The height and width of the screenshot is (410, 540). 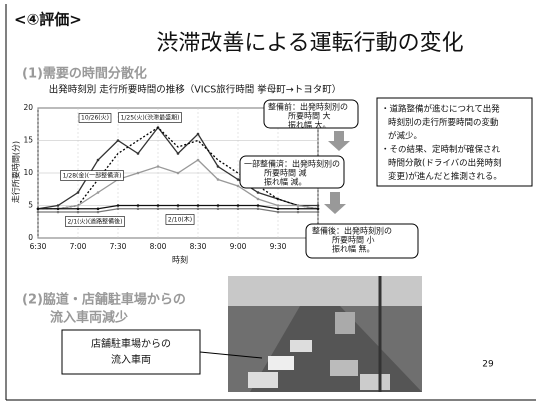 I want to click on x-tick-label: 7:00, so click(x=78, y=246).